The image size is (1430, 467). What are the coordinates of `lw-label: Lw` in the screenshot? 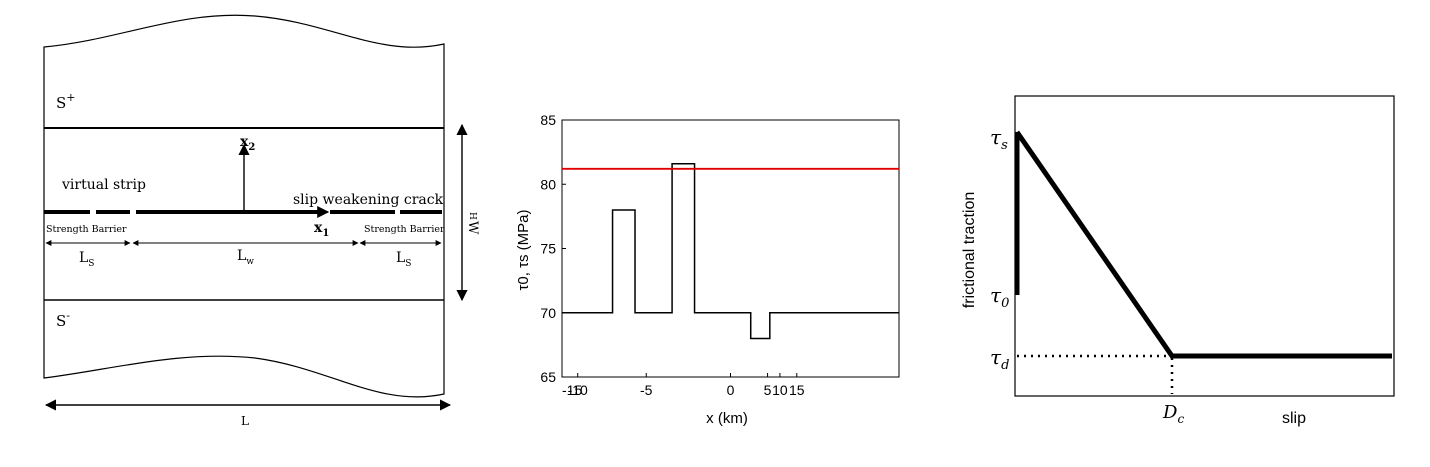 It's located at (245, 257).